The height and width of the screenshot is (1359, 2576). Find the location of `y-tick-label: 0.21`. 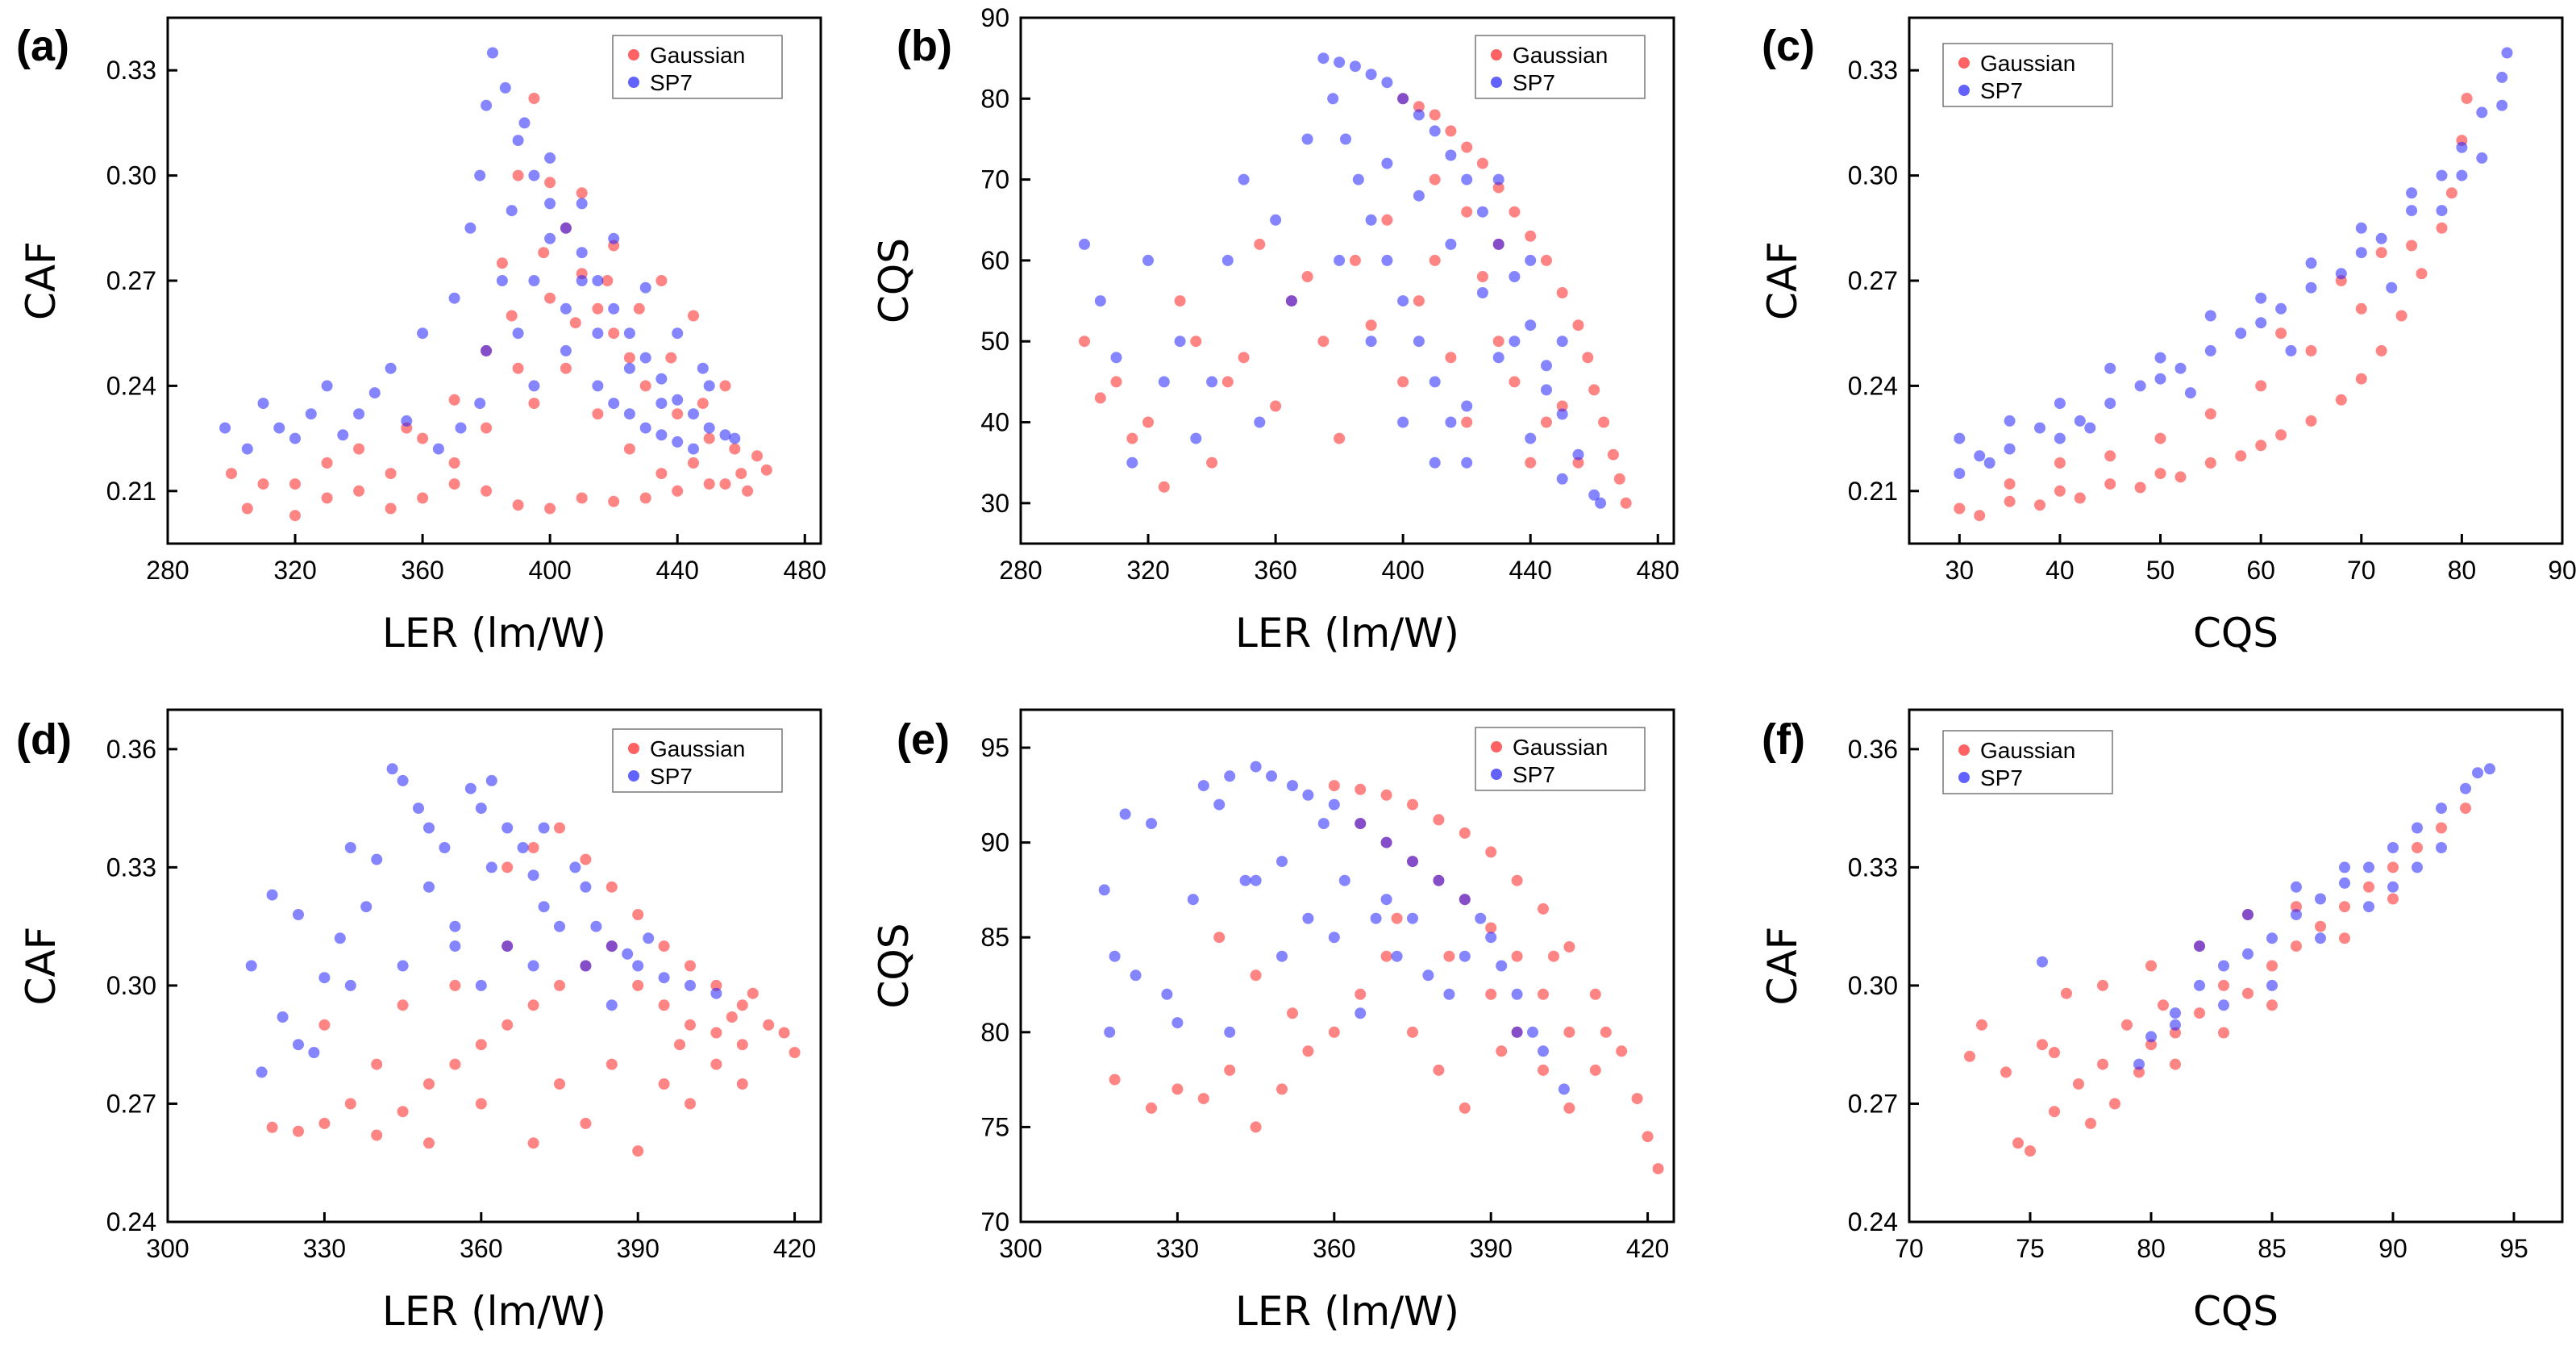

y-tick-label: 0.21 is located at coordinates (131, 491).